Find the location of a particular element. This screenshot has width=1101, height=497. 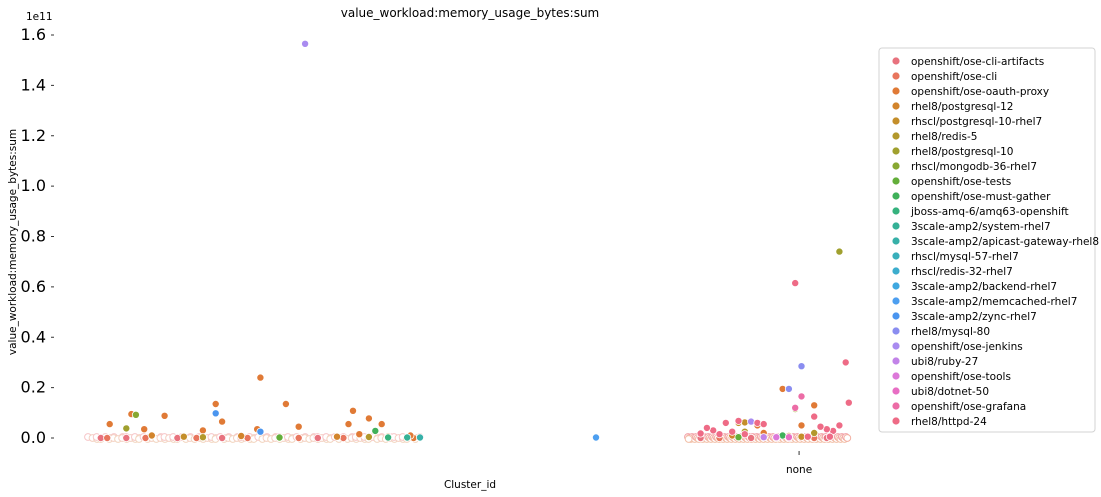

y-tick-label: 0.4 is located at coordinates (33, 336).